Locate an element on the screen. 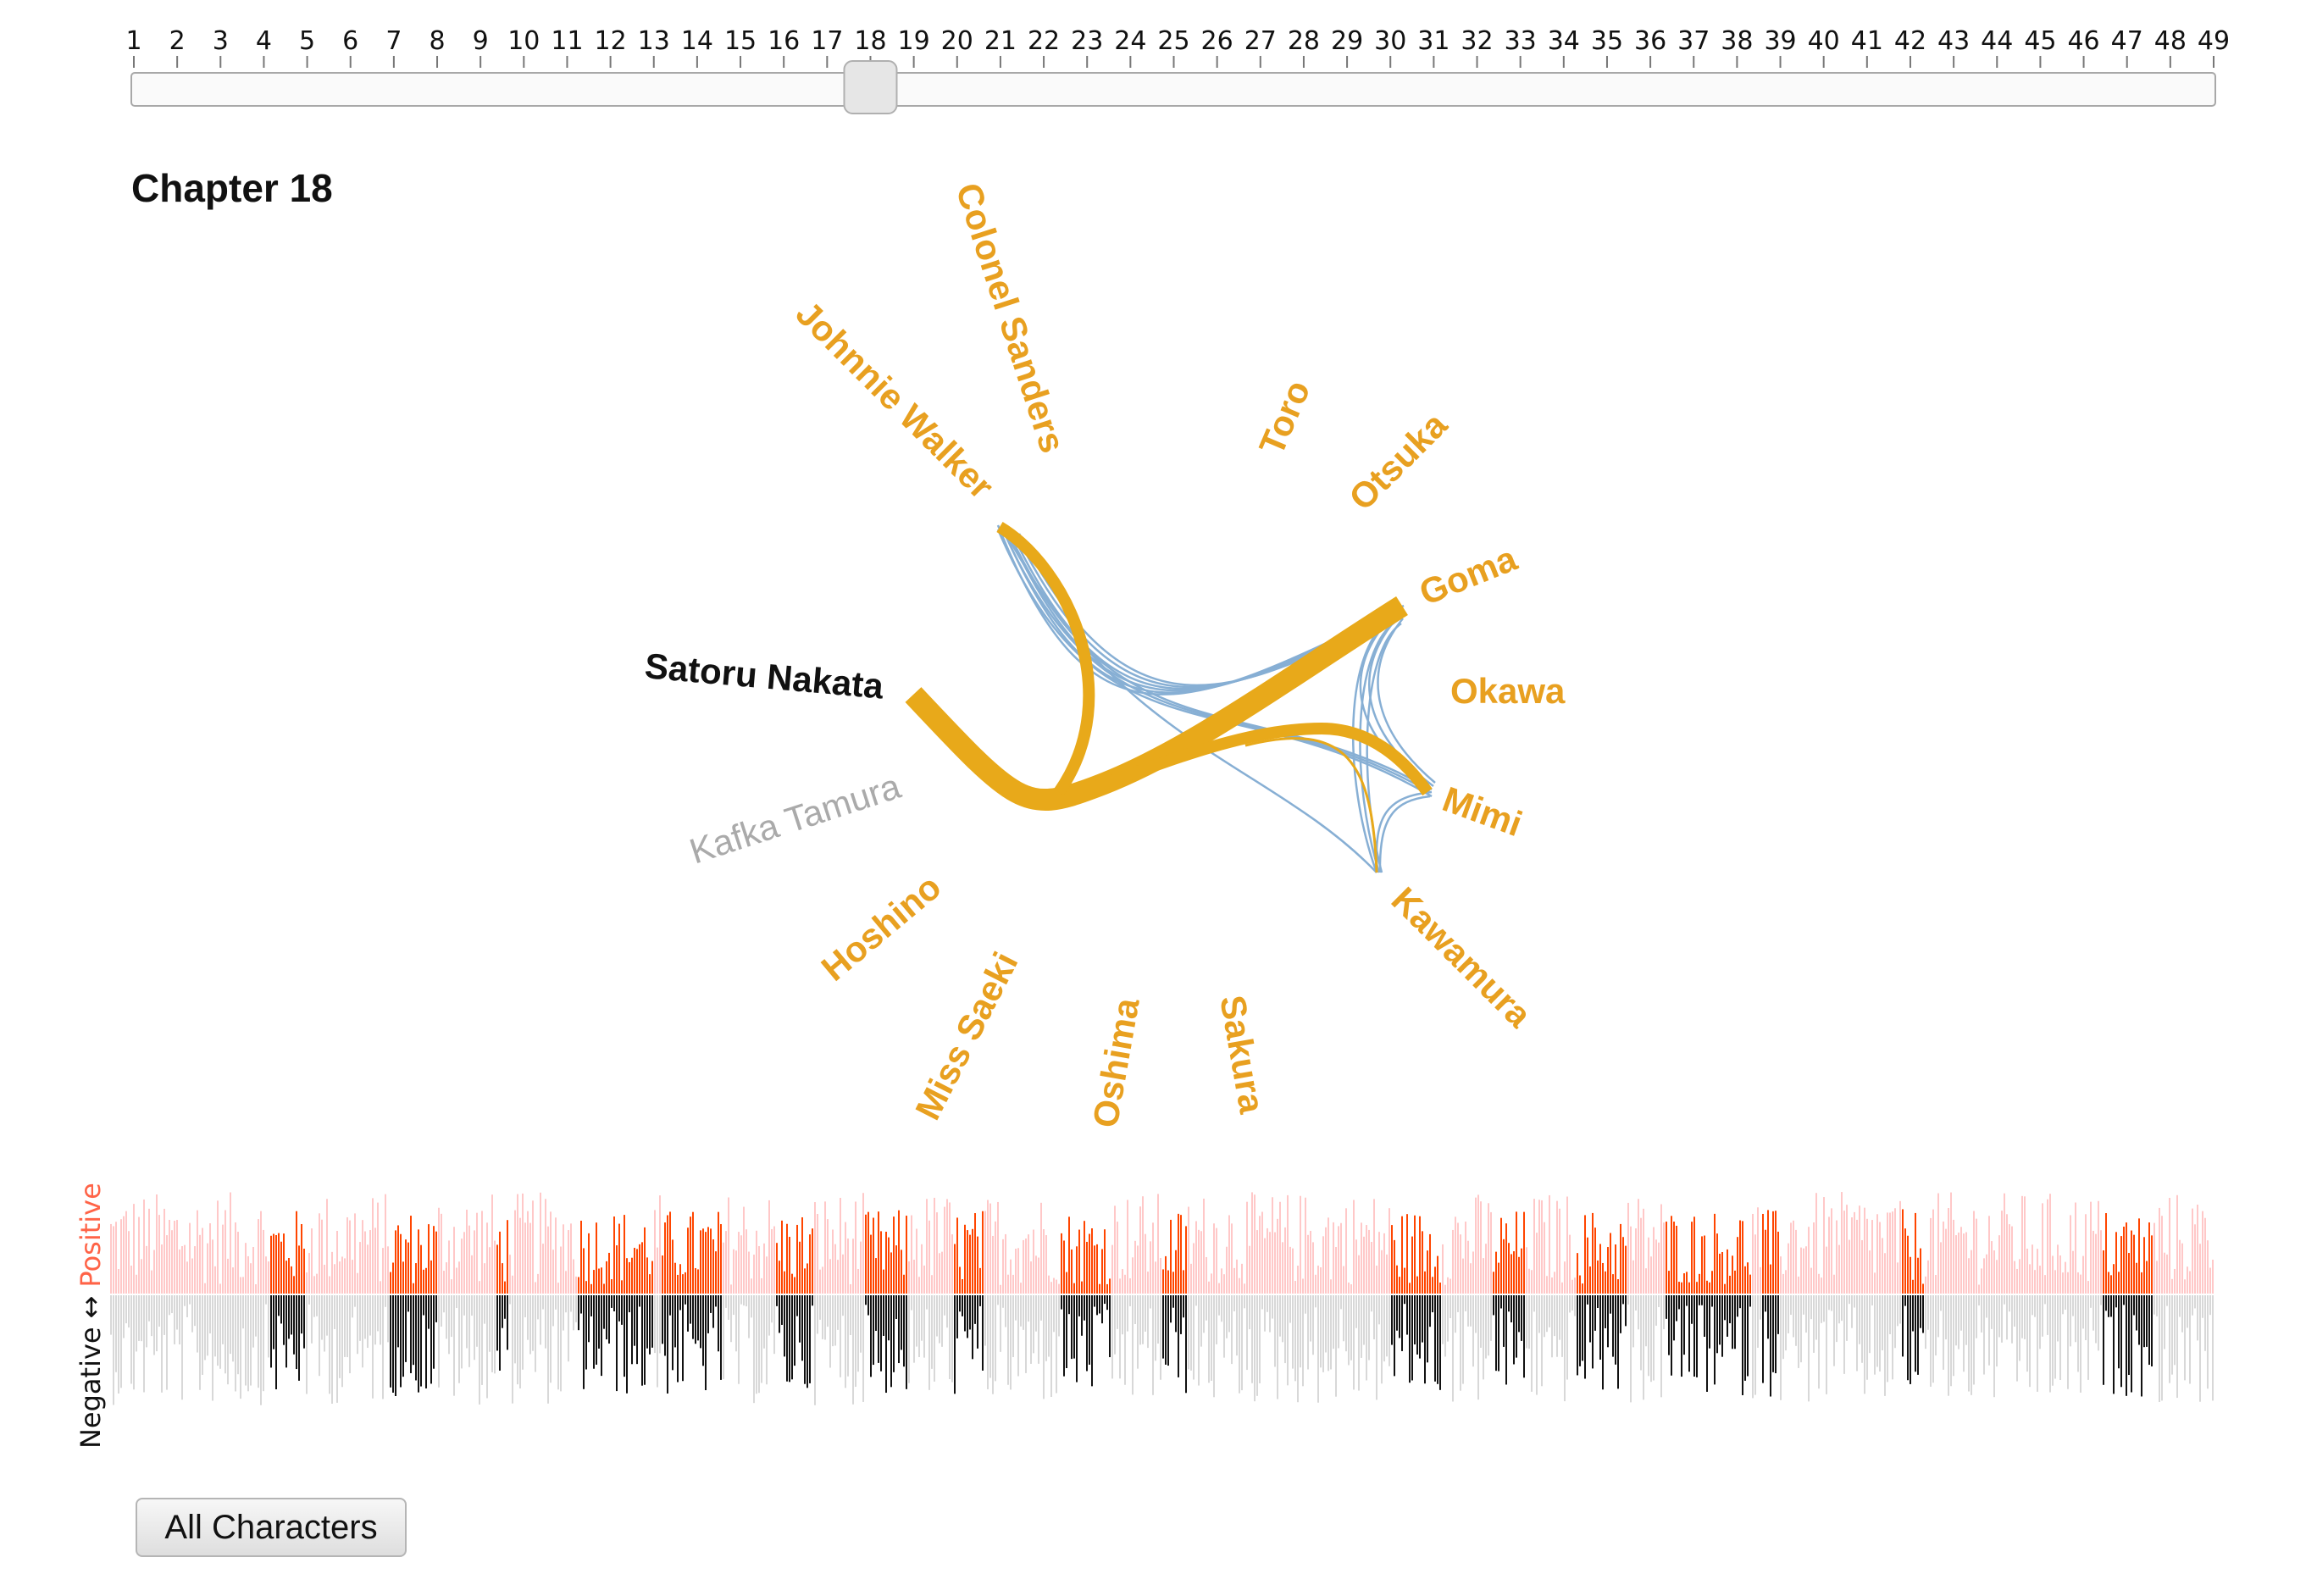  character-label-miss-saeki: Miss Saeki is located at coordinates (966, 1035).